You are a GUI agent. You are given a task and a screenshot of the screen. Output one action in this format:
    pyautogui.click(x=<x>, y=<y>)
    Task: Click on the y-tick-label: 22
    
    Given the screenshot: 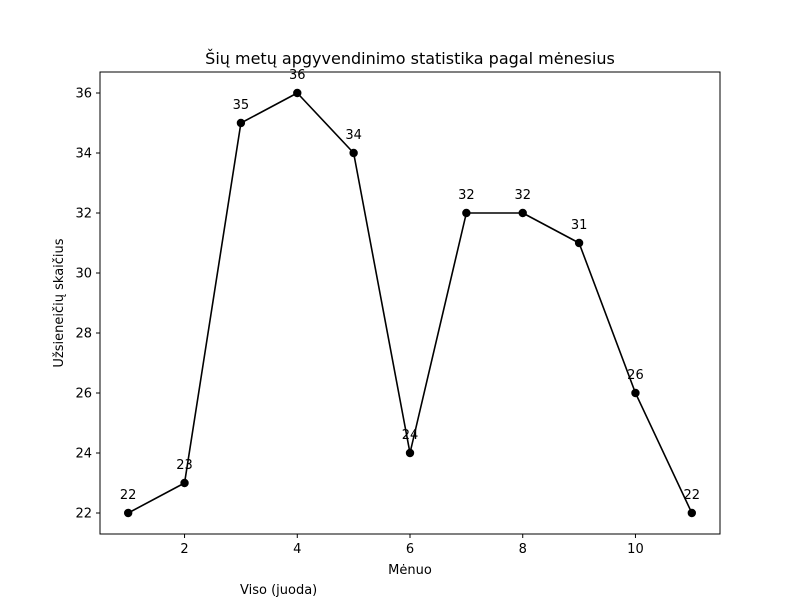 What is the action you would take?
    pyautogui.click(x=83, y=514)
    